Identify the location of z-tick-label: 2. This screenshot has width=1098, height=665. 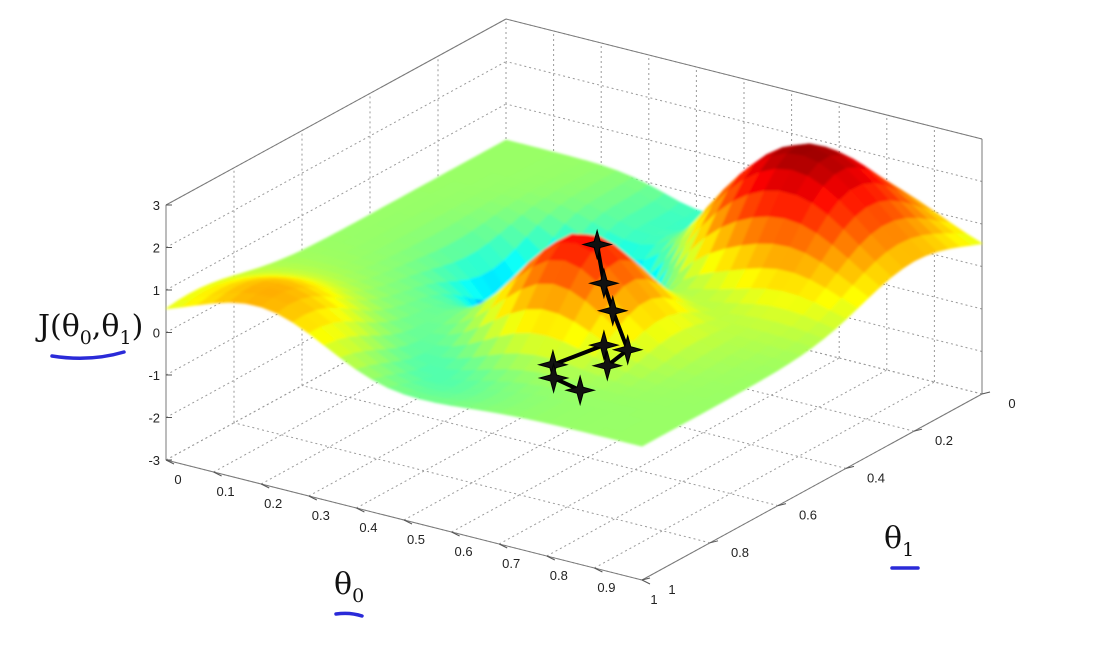
(156, 248).